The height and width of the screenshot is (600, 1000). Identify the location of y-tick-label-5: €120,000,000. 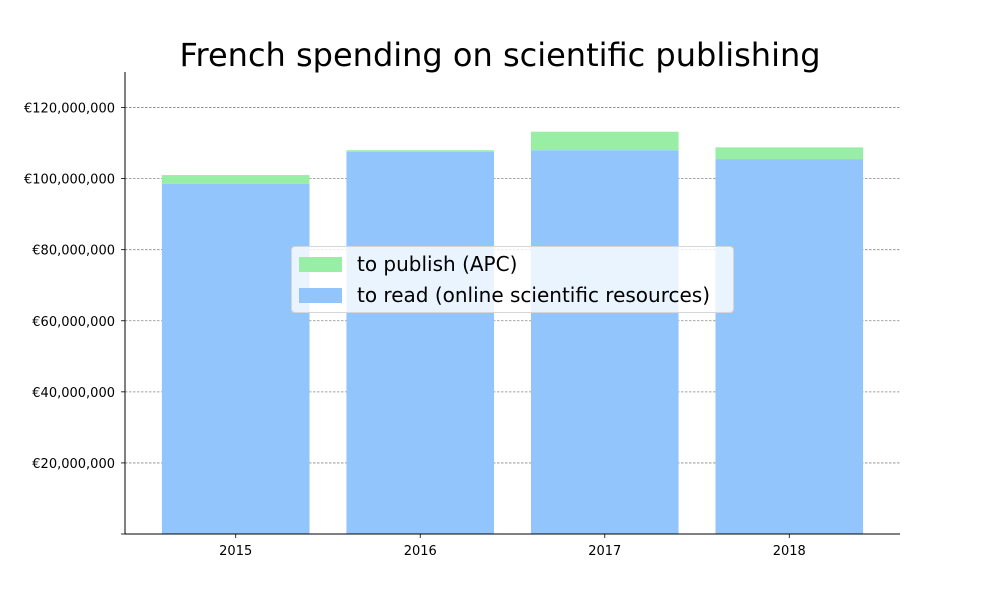
(69, 109).